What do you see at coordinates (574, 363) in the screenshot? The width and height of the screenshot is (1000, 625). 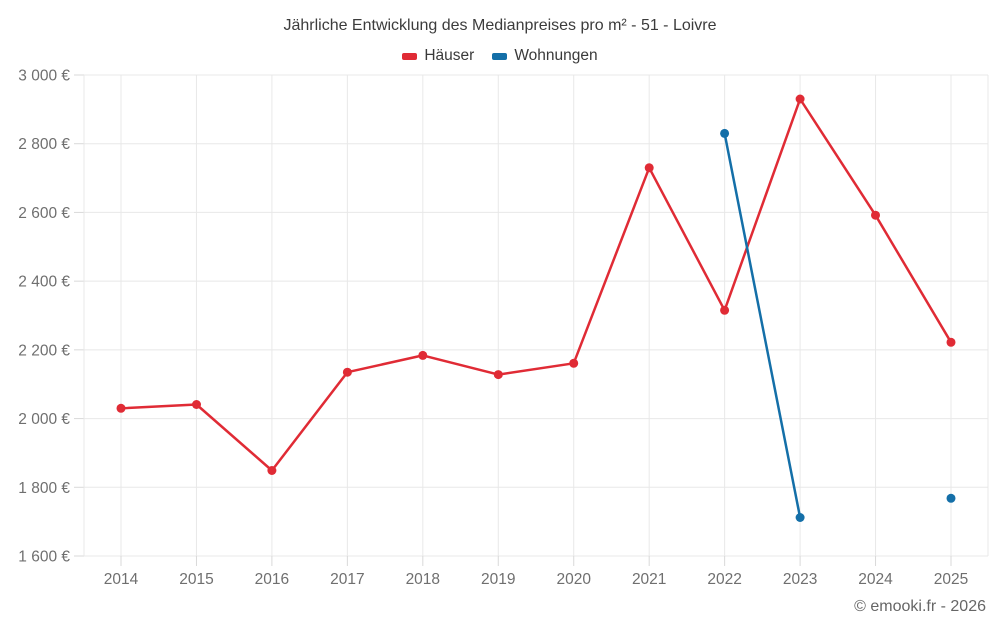 I see `data-point-haeuser-2020` at bounding box center [574, 363].